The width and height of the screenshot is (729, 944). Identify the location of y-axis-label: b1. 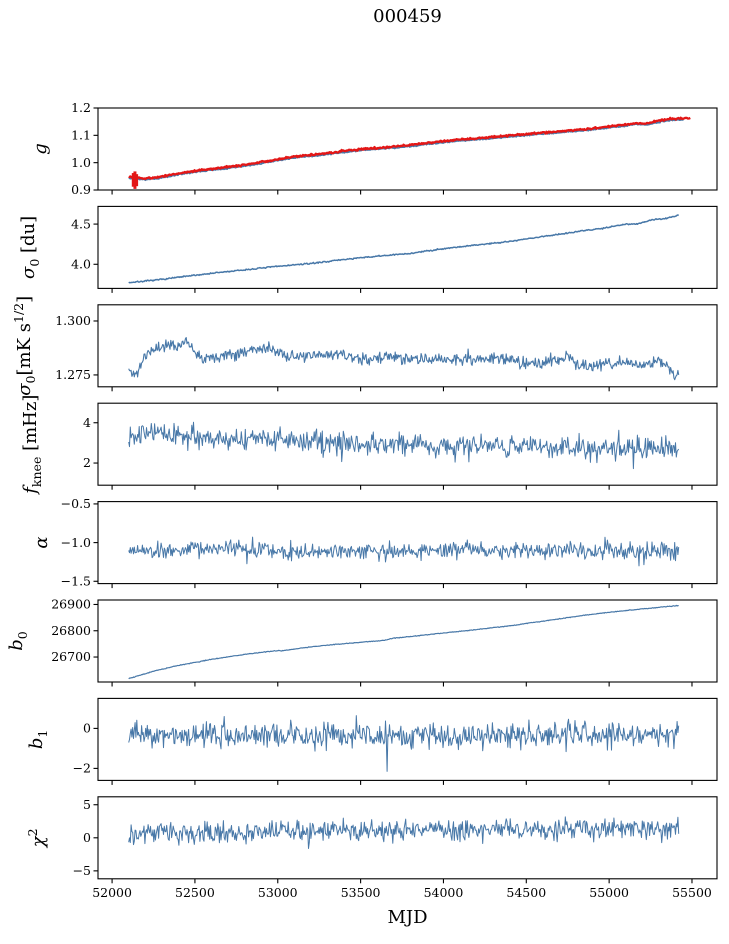
(38, 739).